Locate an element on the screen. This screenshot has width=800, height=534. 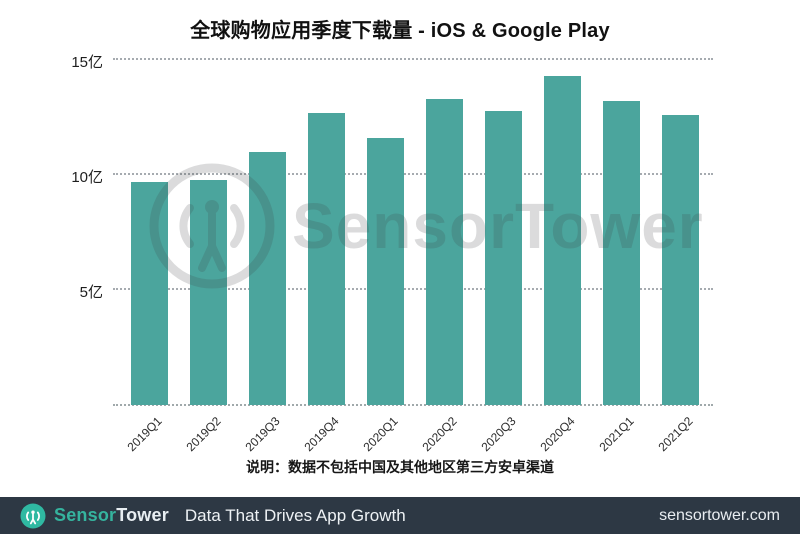
bar-2020q4 is located at coordinates (562, 240).